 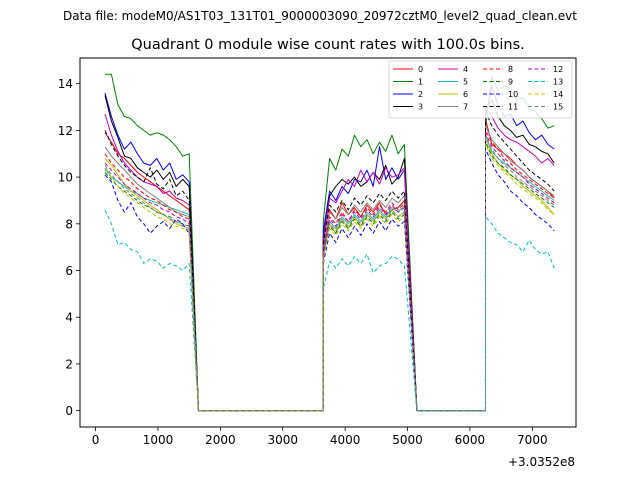 I want to click on y-tick-label: 2, so click(x=69, y=364).